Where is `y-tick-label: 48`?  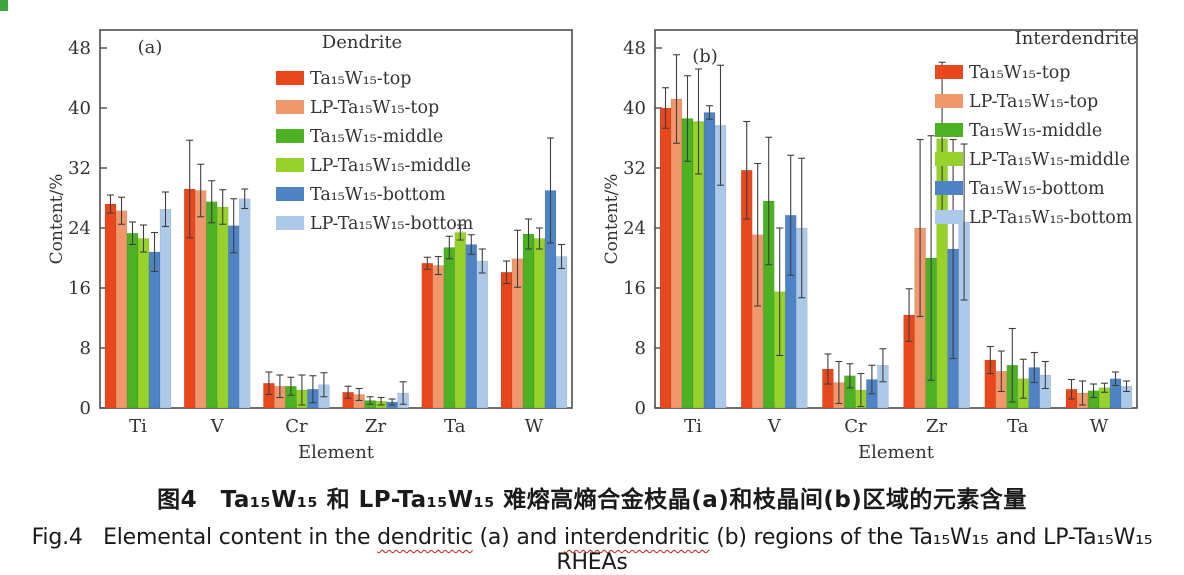 y-tick-label: 48 is located at coordinates (634, 48).